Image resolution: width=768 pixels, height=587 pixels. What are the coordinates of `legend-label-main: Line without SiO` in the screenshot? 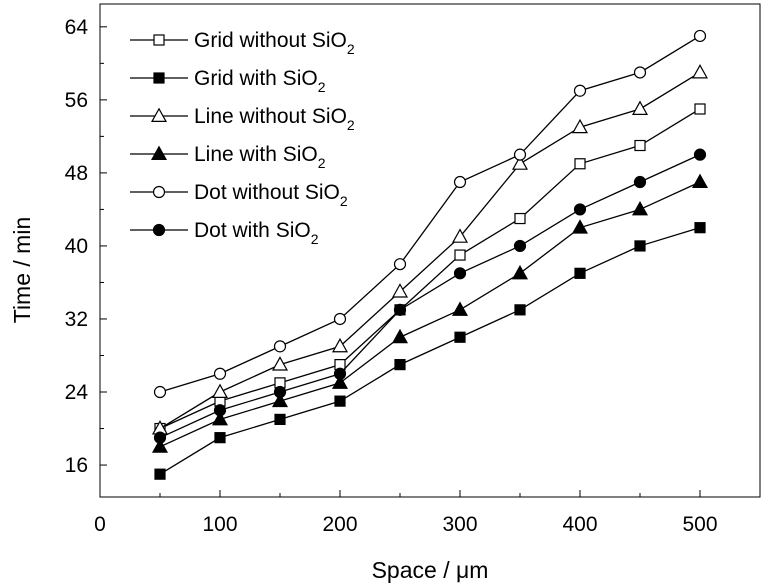 It's located at (270, 116).